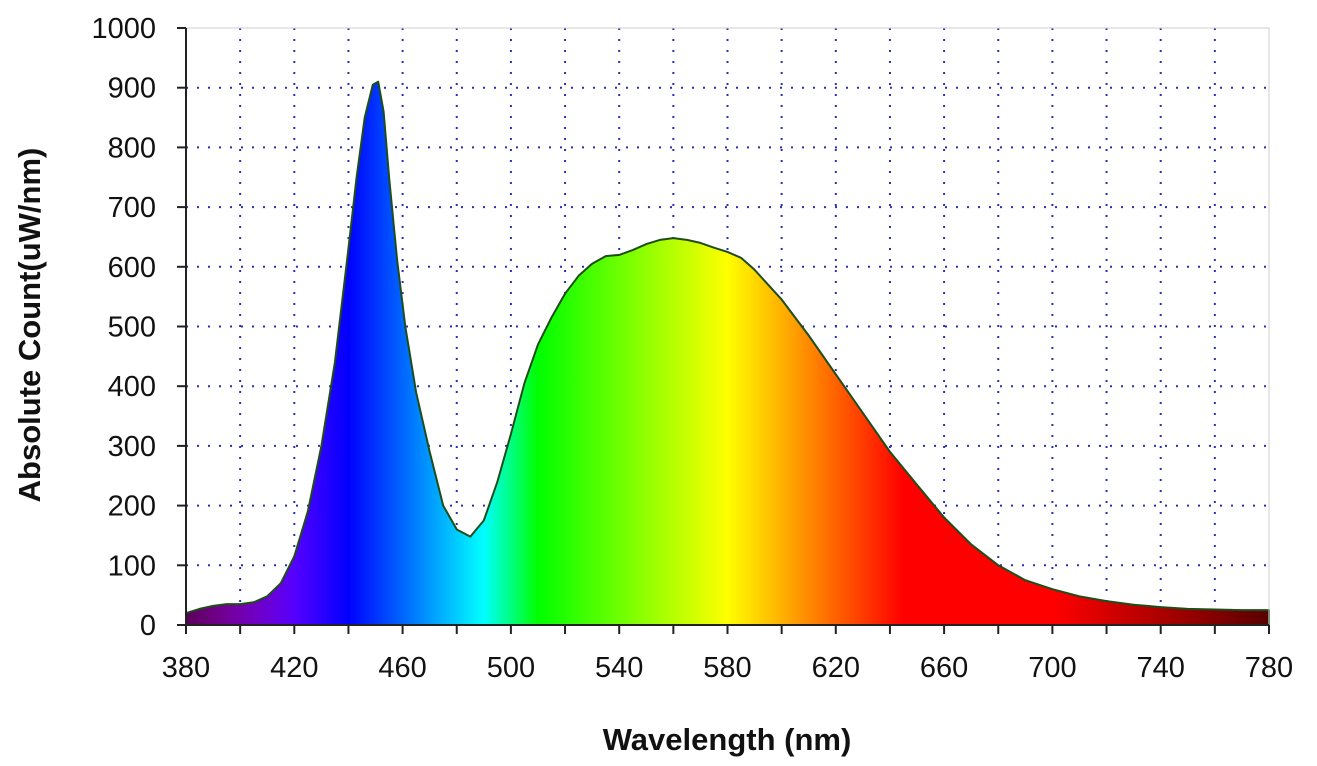 Image resolution: width=1317 pixels, height=766 pixels. What do you see at coordinates (132, 387) in the screenshot?
I see `y-tick-label: 400` at bounding box center [132, 387].